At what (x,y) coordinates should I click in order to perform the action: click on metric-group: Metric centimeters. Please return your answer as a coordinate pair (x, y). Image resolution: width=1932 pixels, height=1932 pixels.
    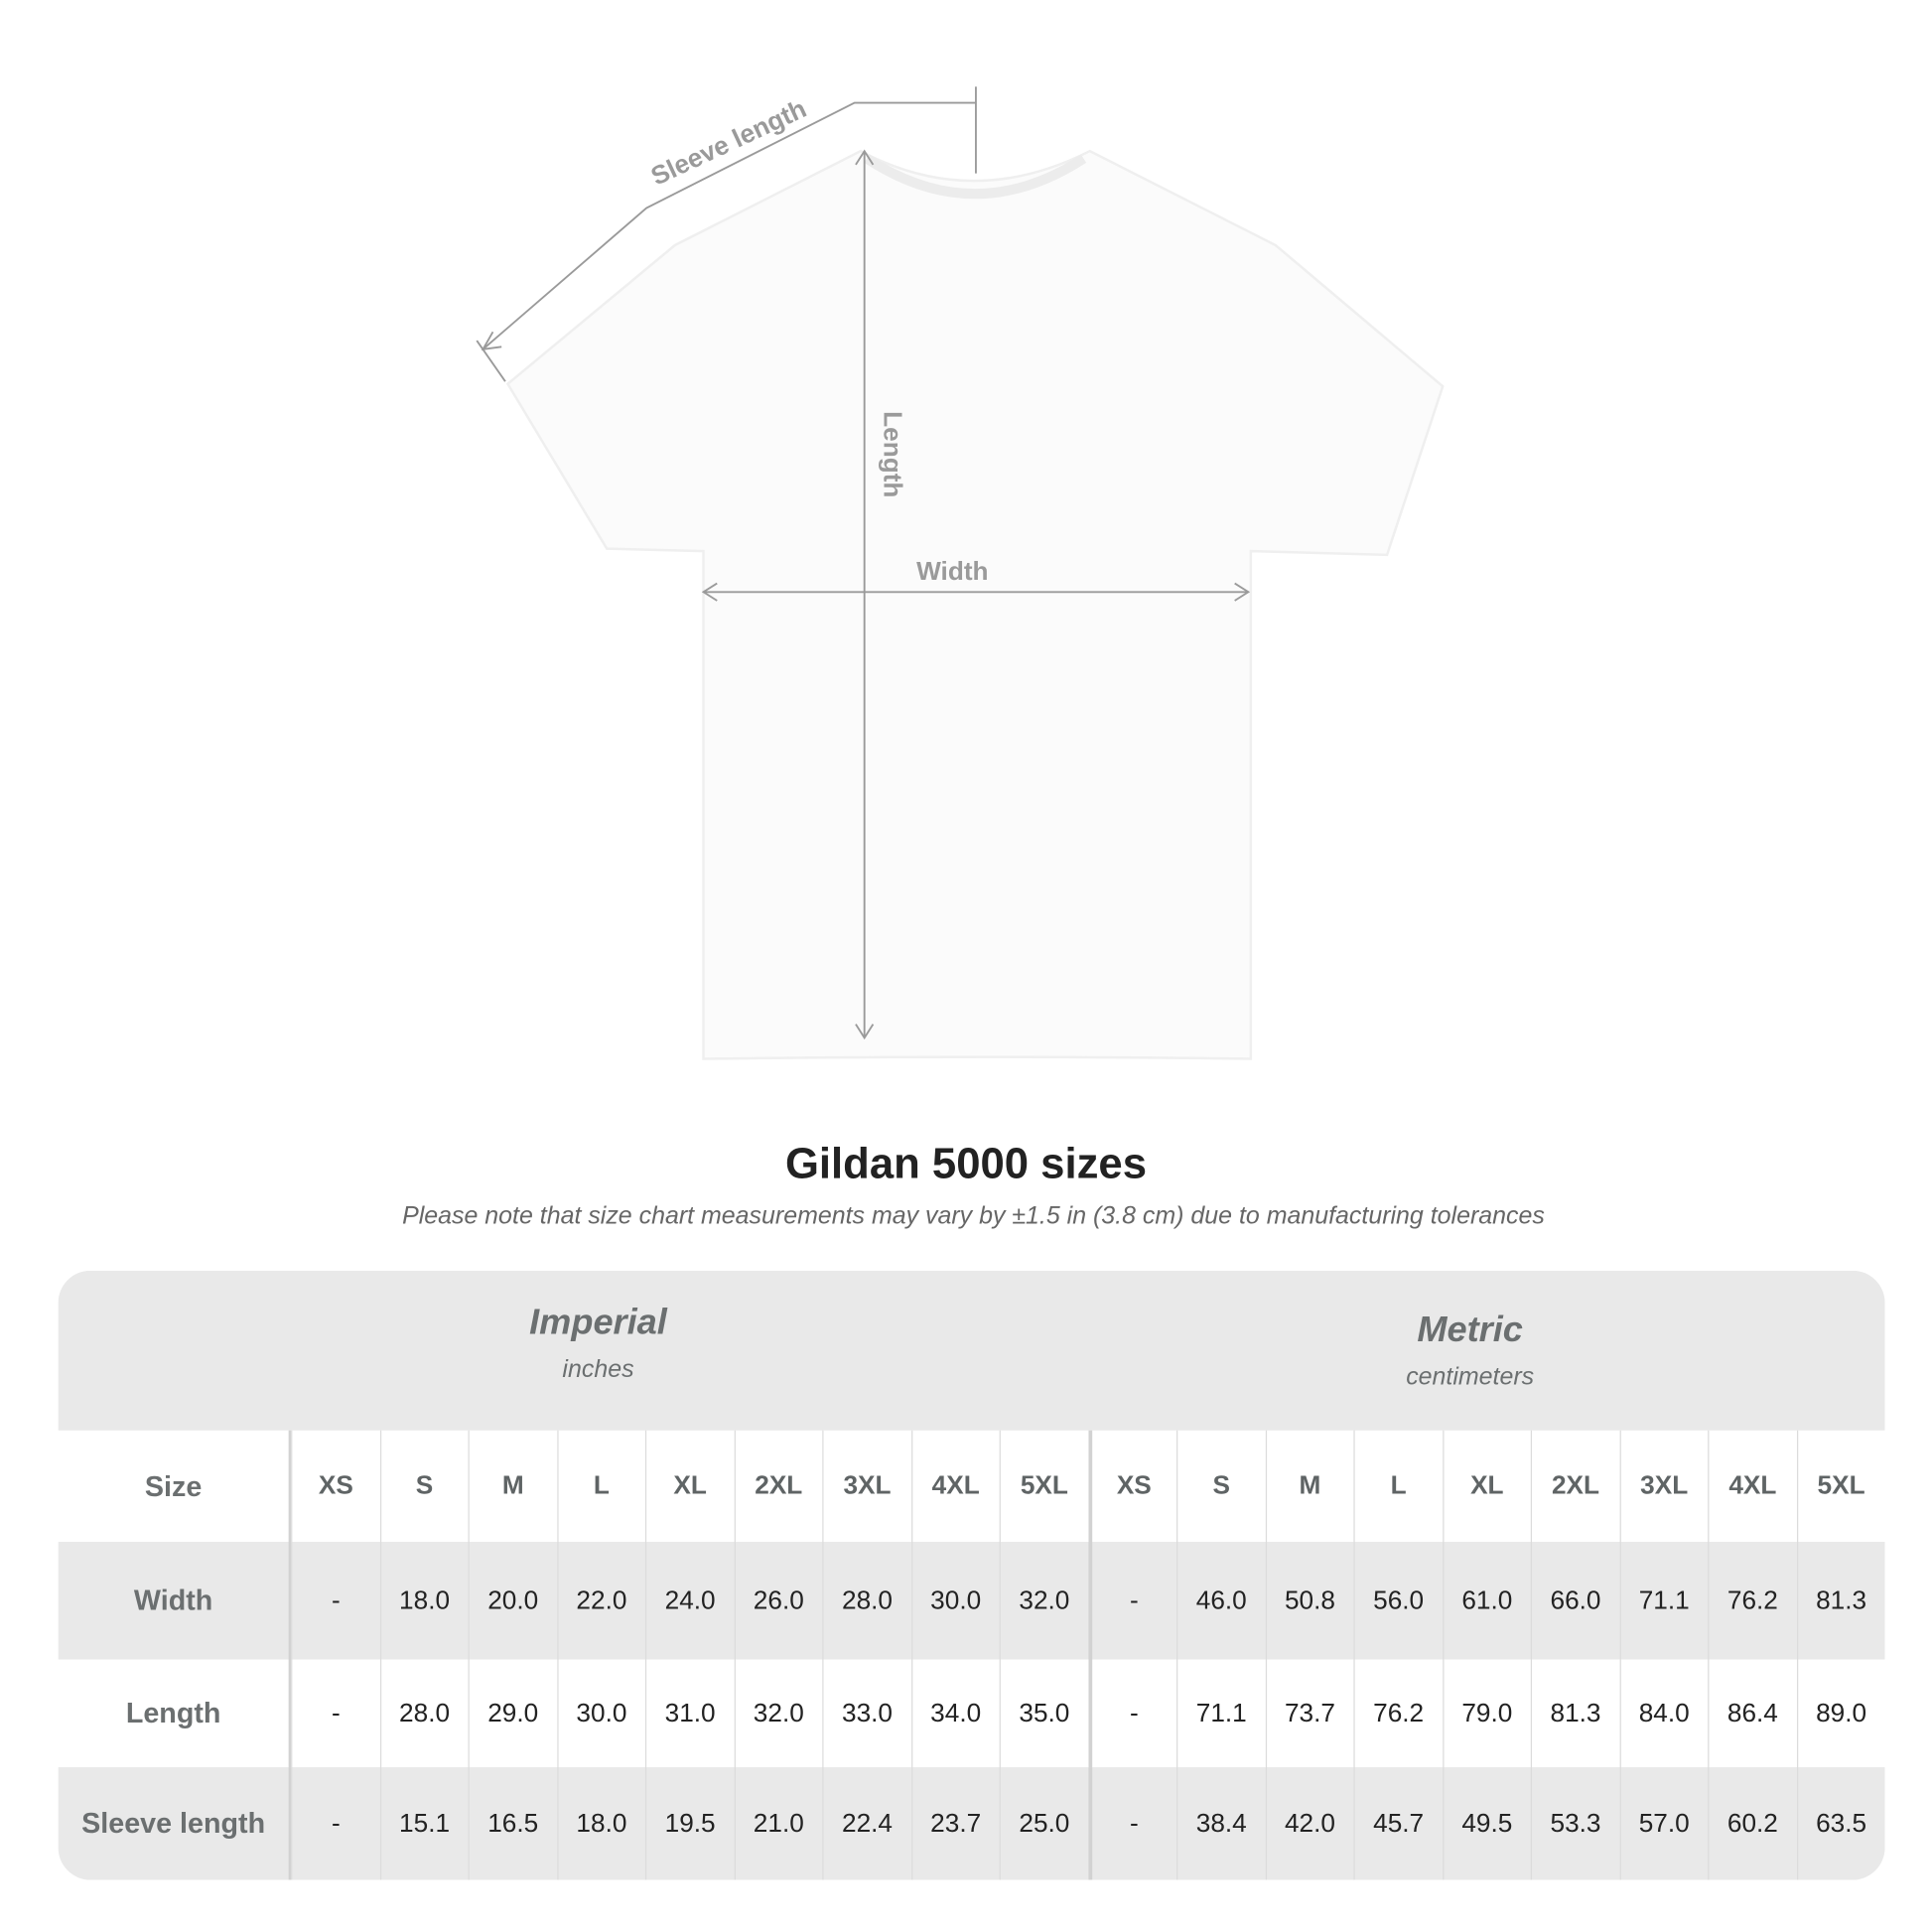
    Looking at the image, I should click on (1470, 1351).